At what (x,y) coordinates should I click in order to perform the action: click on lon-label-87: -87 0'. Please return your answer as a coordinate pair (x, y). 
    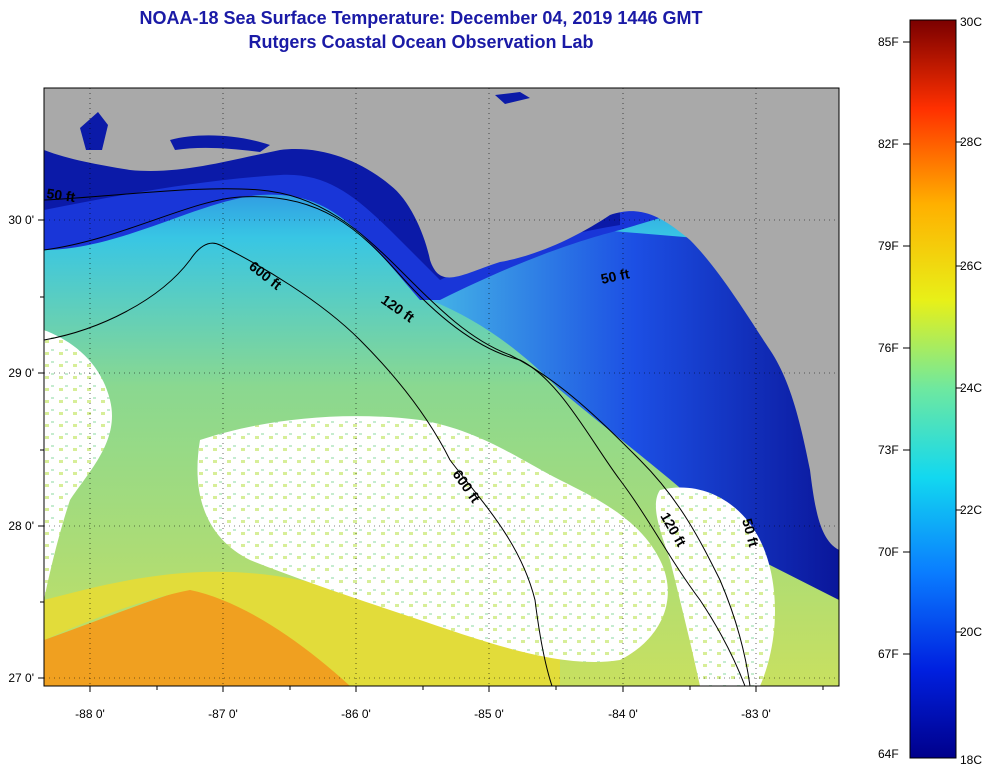
    Looking at the image, I should click on (223, 714).